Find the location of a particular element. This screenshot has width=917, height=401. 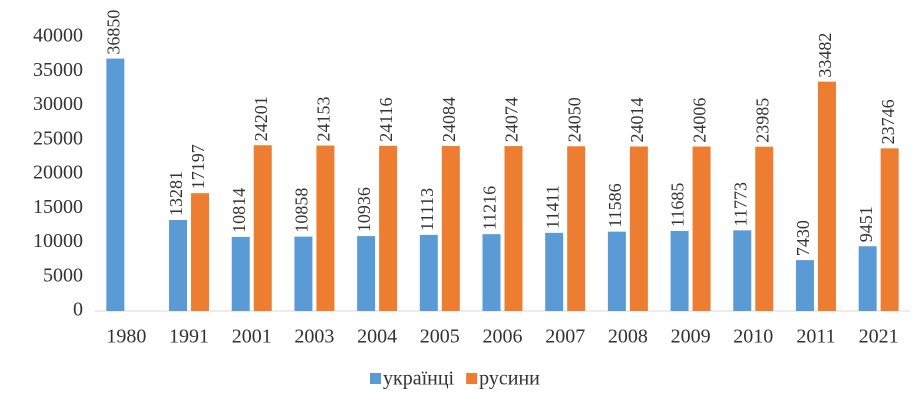

data-label: 24153 is located at coordinates (324, 119).